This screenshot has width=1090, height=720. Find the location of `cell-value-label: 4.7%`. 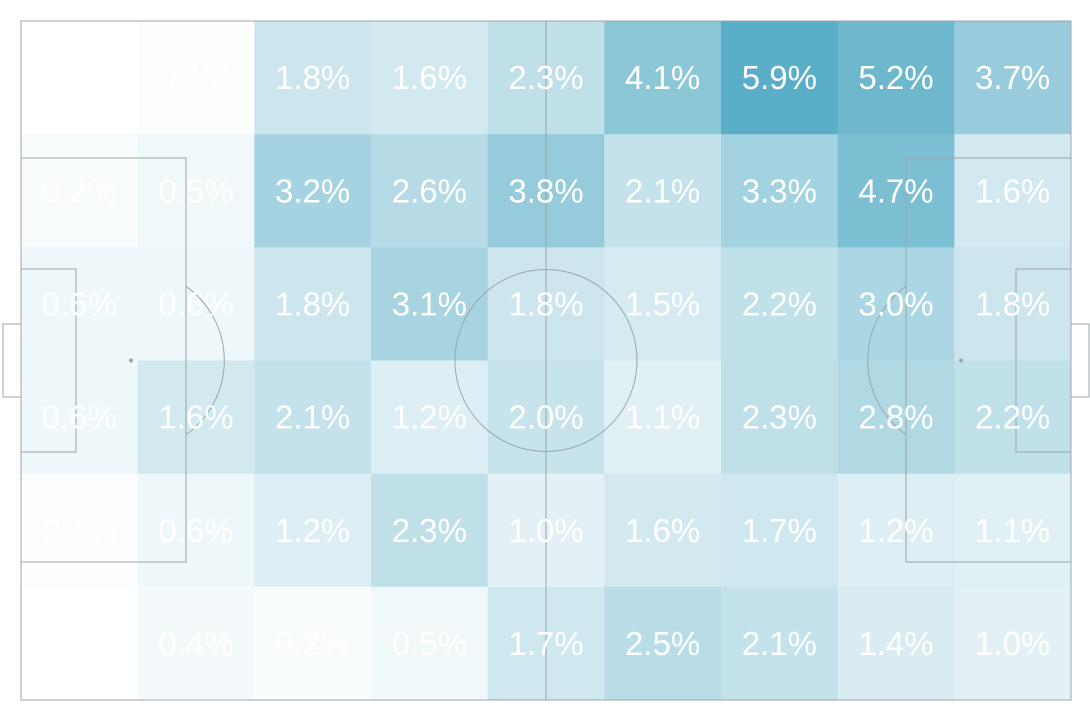

cell-value-label: 4.7% is located at coordinates (895, 190).